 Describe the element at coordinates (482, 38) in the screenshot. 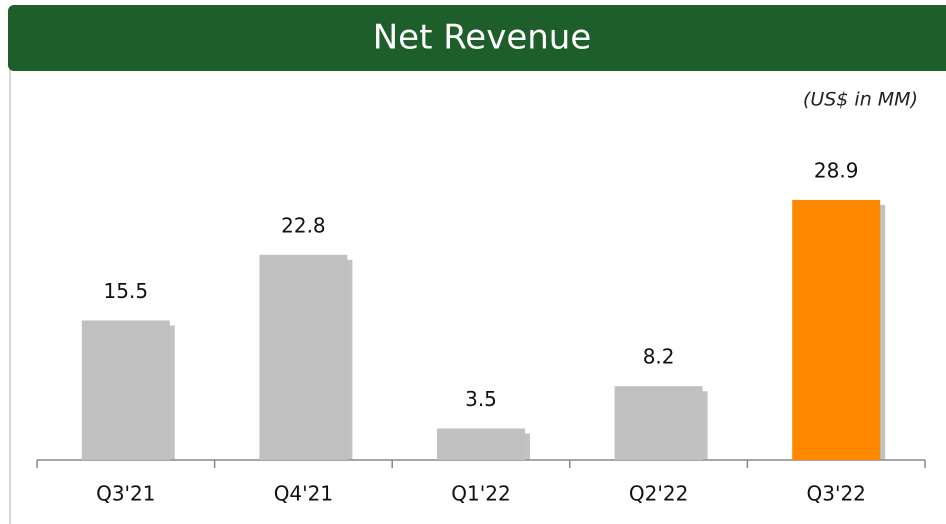

I see `chart-title: Net Revenue` at that location.